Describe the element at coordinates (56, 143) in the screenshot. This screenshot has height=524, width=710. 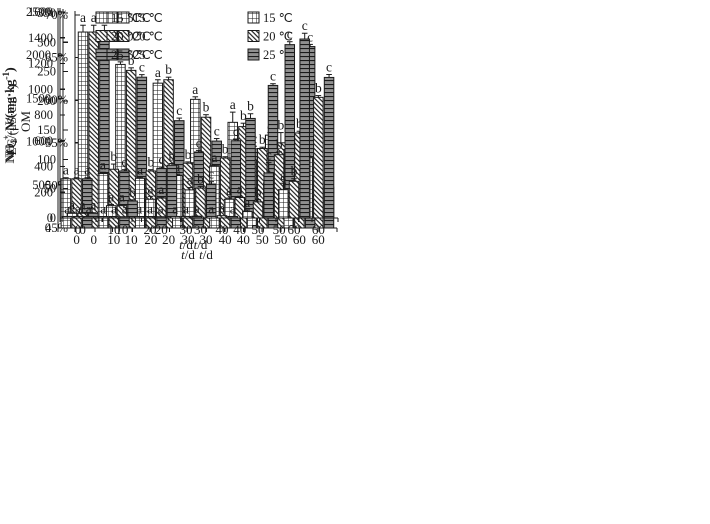
I see `y-tick-label: 55%` at that location.